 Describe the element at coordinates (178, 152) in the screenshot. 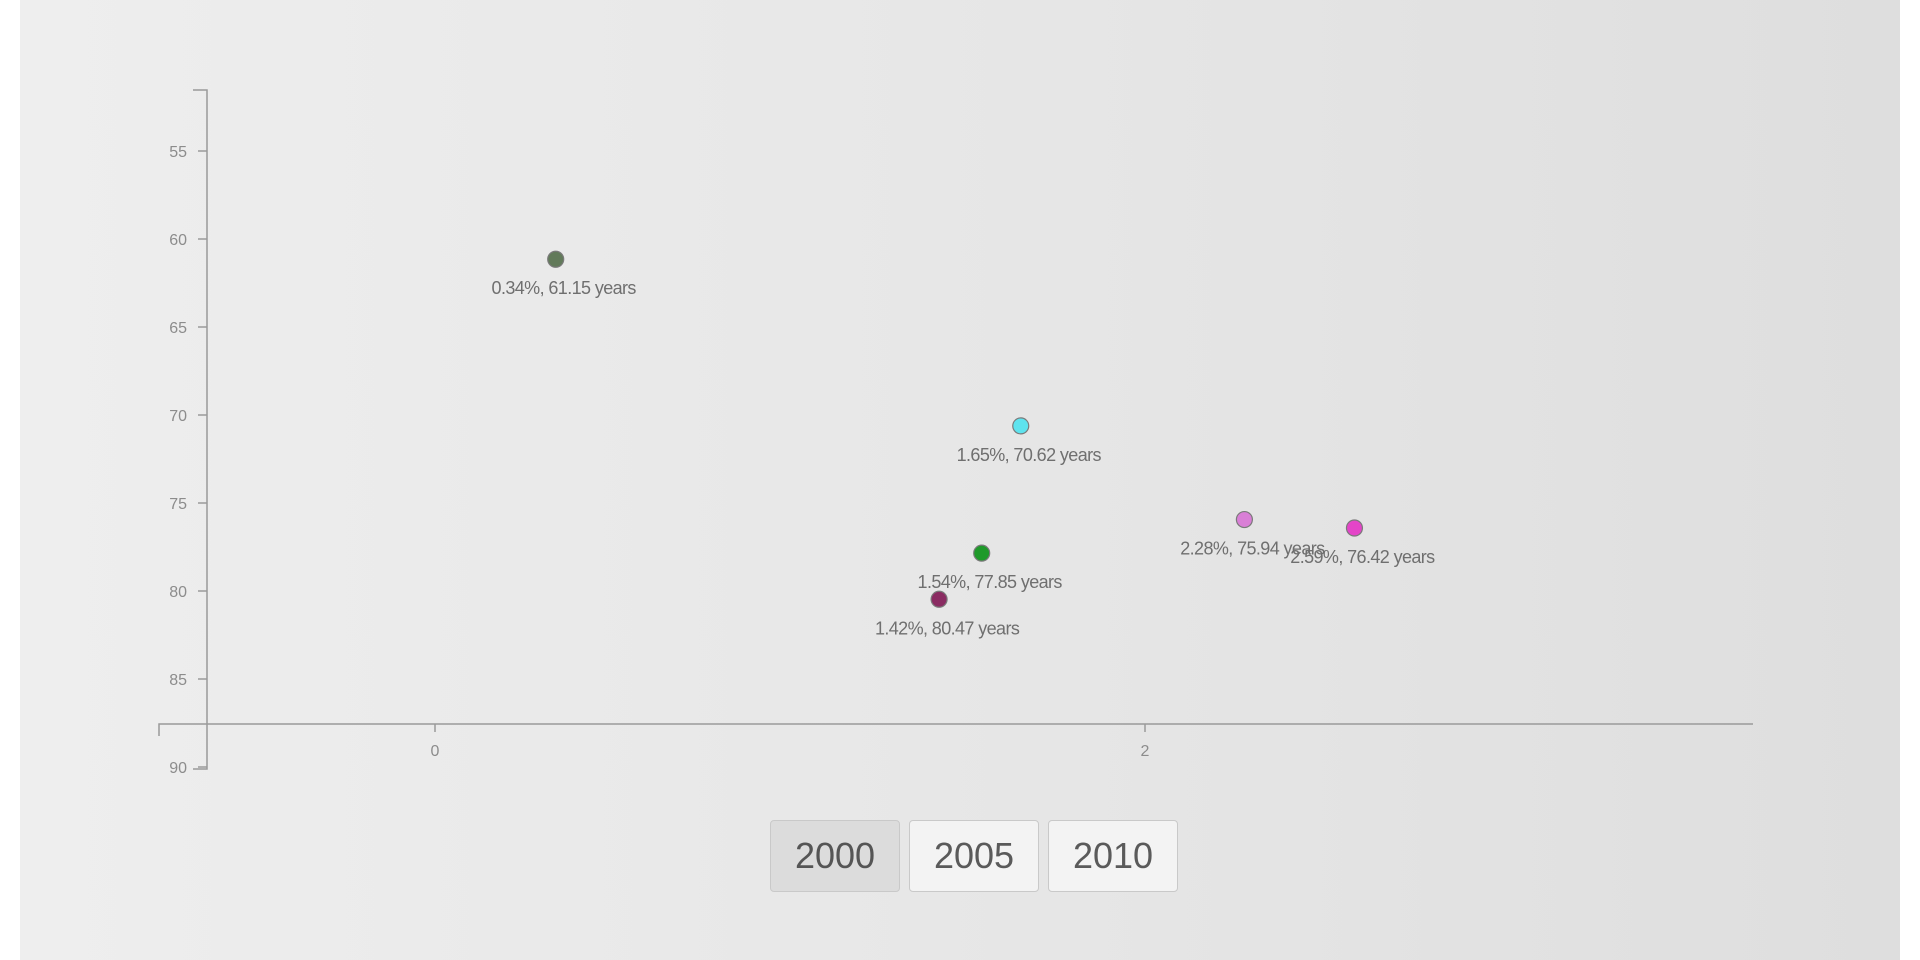

I see `y-tick-label: 55` at that location.